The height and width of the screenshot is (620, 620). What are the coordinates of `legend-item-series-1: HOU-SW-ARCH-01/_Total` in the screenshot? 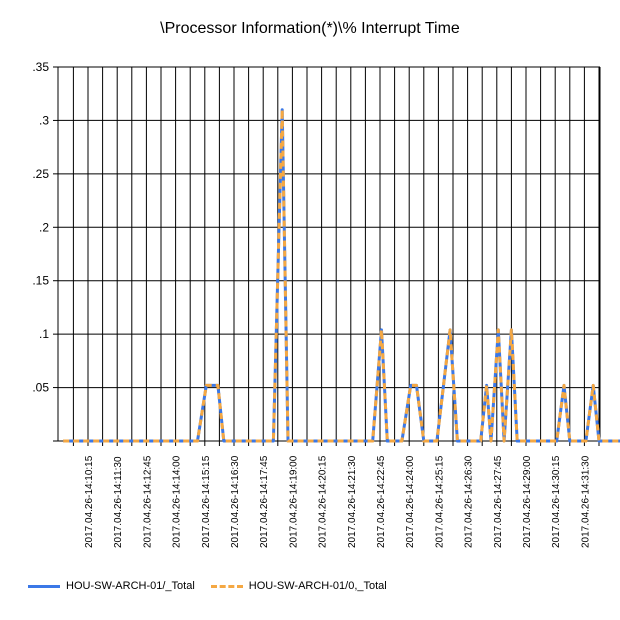 It's located at (111, 586).